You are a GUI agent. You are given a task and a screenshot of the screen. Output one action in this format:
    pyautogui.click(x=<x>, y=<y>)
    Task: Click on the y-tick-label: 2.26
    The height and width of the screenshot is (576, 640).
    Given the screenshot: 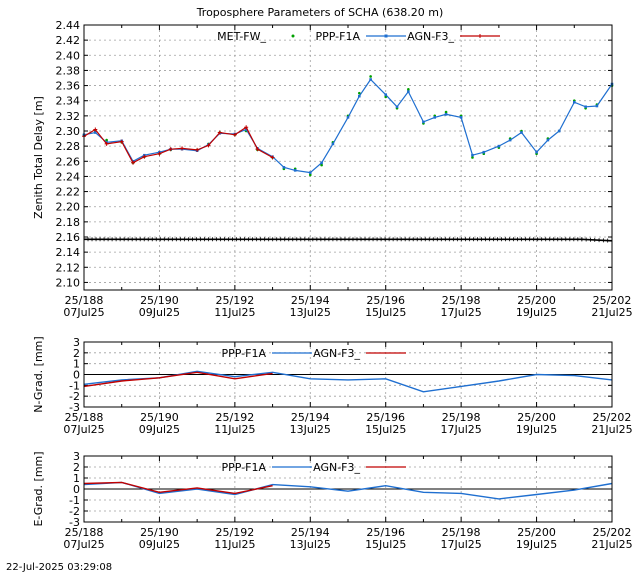 What is the action you would take?
    pyautogui.click(x=68, y=161)
    